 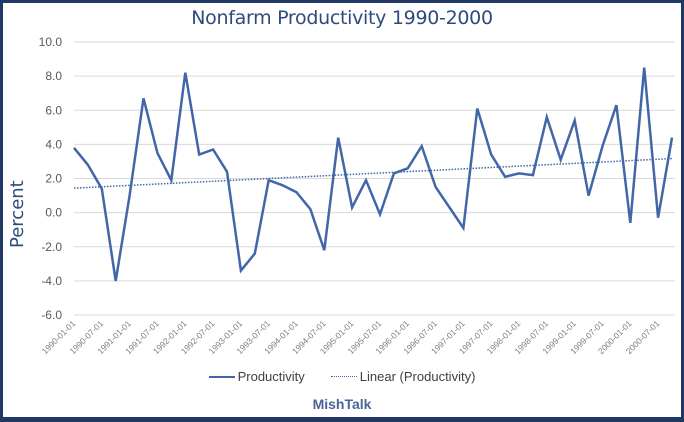 I want to click on y-tick-label: 6.0, so click(x=53, y=110).